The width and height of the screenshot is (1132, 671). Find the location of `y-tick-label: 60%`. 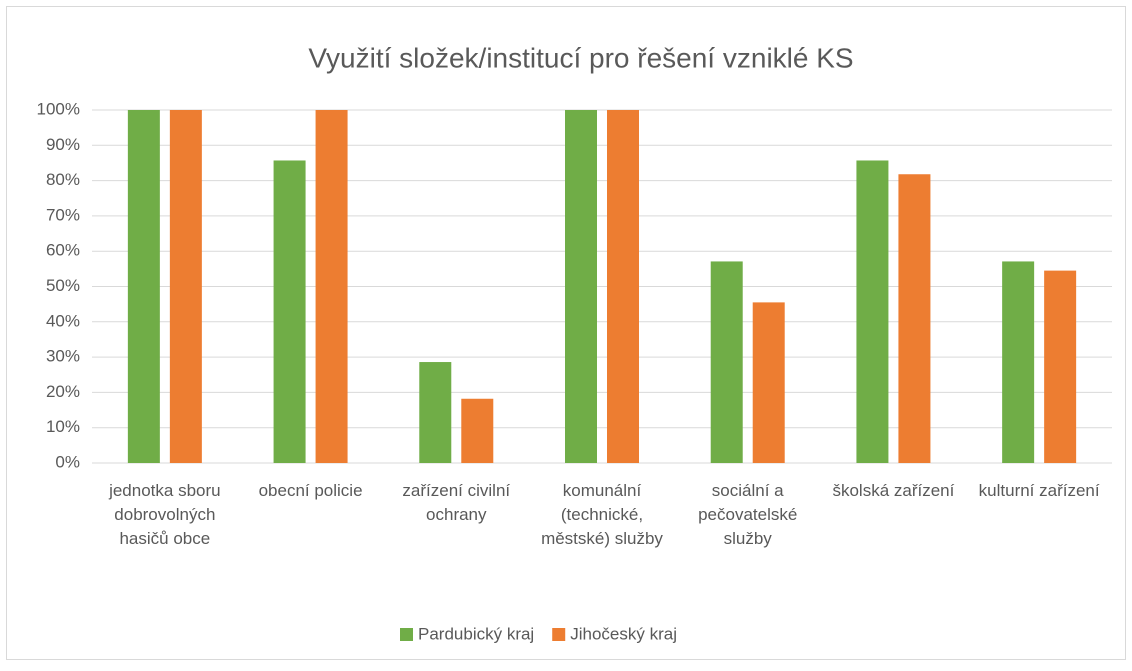

y-tick-label: 60% is located at coordinates (63, 250).